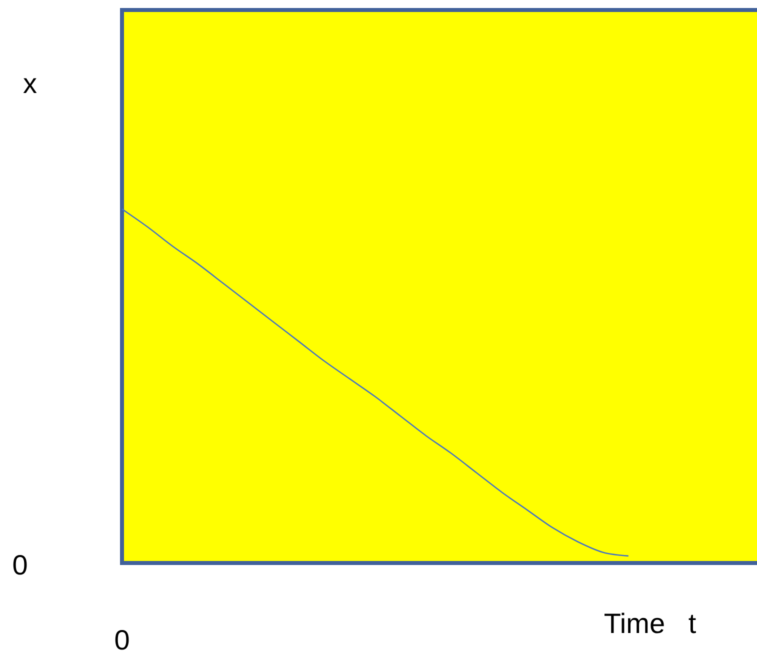  I want to click on y-axis-title: x, so click(30, 83).